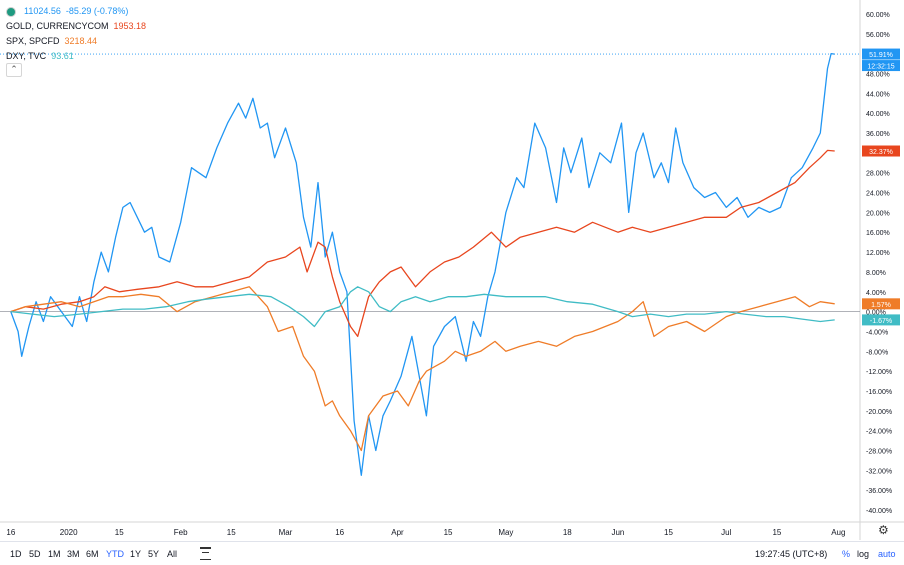 Image resolution: width=904 pixels, height=565 pixels. I want to click on y-tick-label: 0.00%, so click(876, 313).